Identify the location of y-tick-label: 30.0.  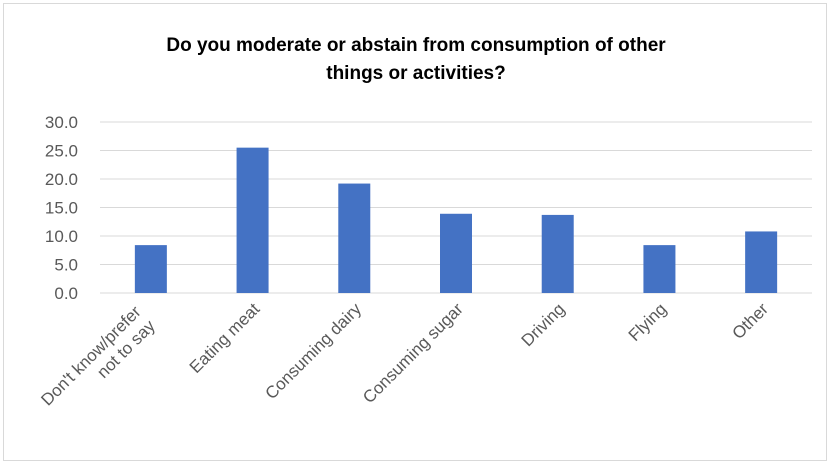
(61, 122).